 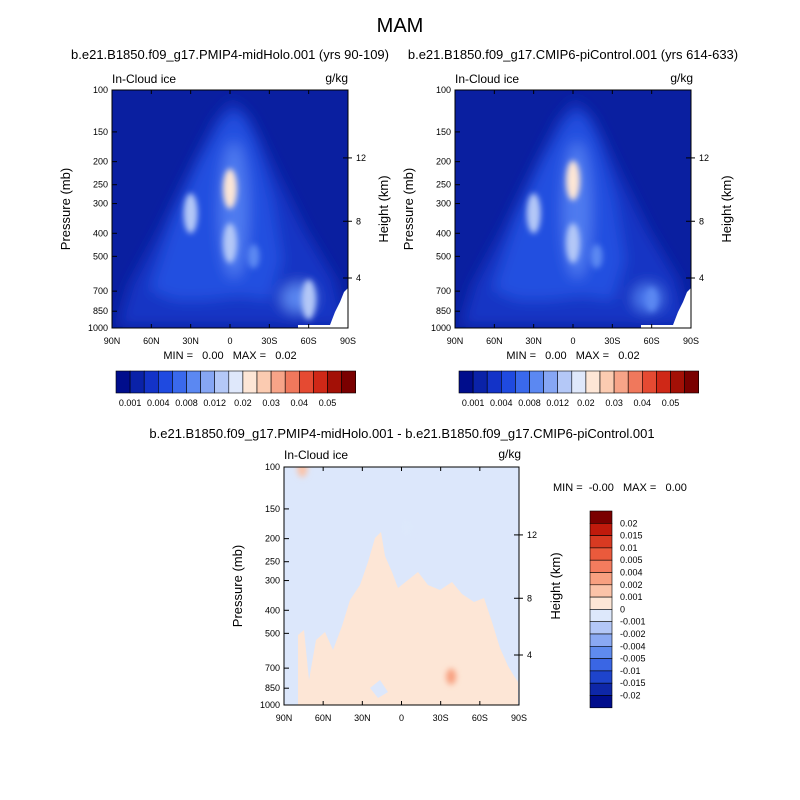 I want to click on panel-1-colorbar: 0.001 0.004 0.008 0.012 0.02 0.03 0.04 0.05, so click(x=236, y=389).